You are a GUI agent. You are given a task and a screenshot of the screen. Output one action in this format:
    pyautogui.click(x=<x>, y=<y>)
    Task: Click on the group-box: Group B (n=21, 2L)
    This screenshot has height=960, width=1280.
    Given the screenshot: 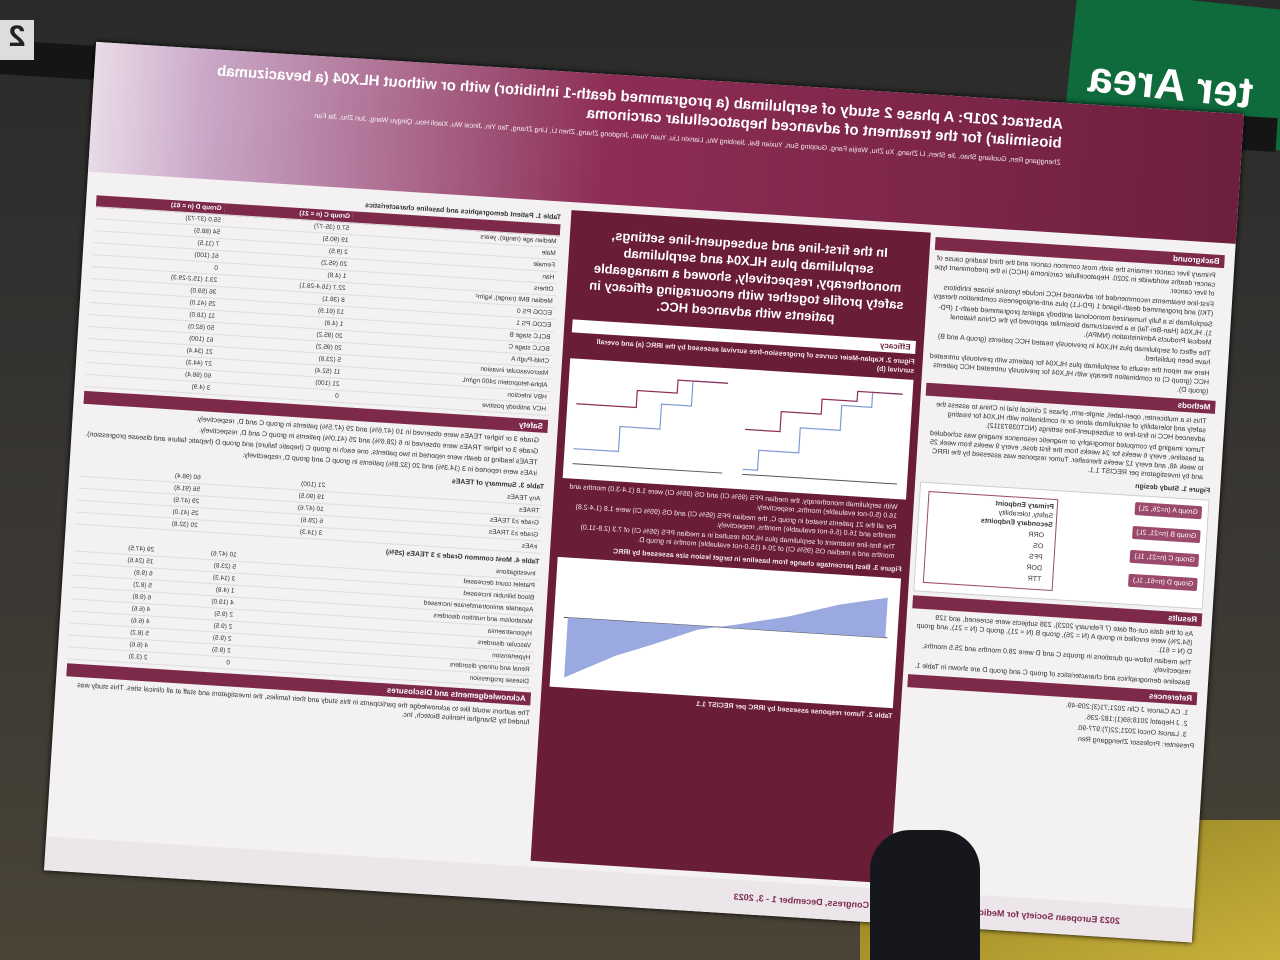 What is the action you would take?
    pyautogui.click(x=1166, y=534)
    